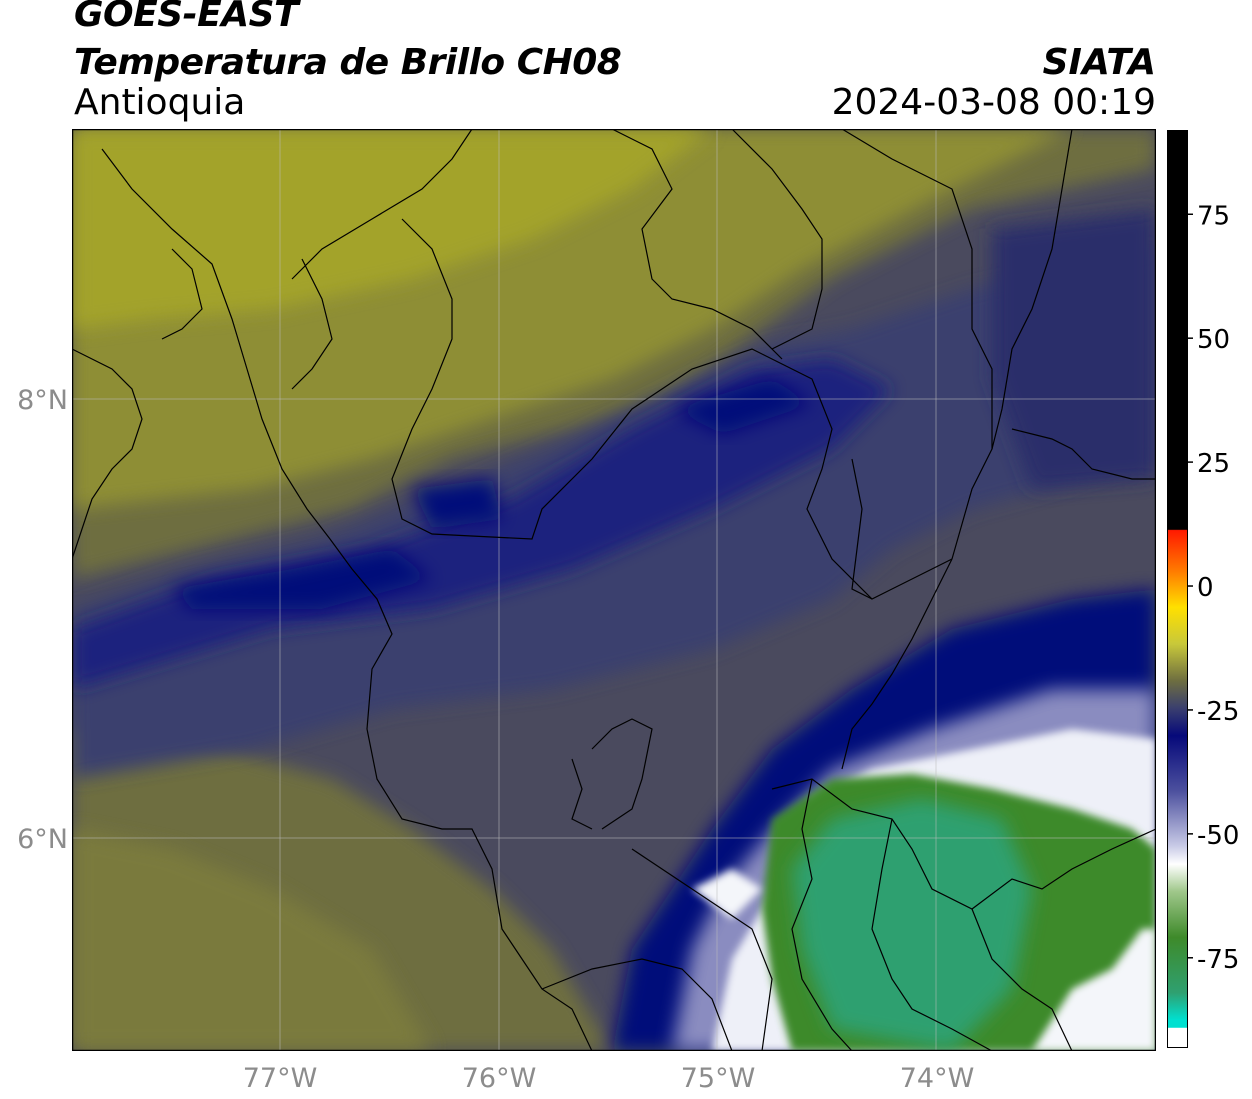 The width and height of the screenshot is (1252, 1099). I want to click on longitude-tick-label: 77°W, so click(280, 1078).